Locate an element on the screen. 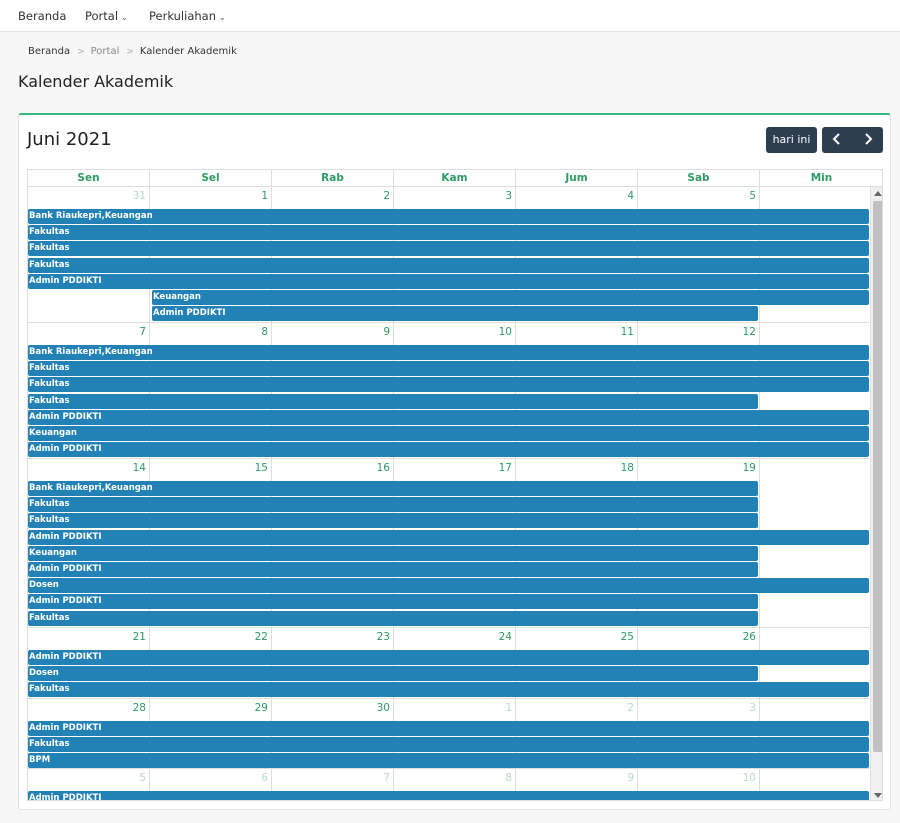  nav-portal: Portal ⌄ is located at coordinates (106, 16).